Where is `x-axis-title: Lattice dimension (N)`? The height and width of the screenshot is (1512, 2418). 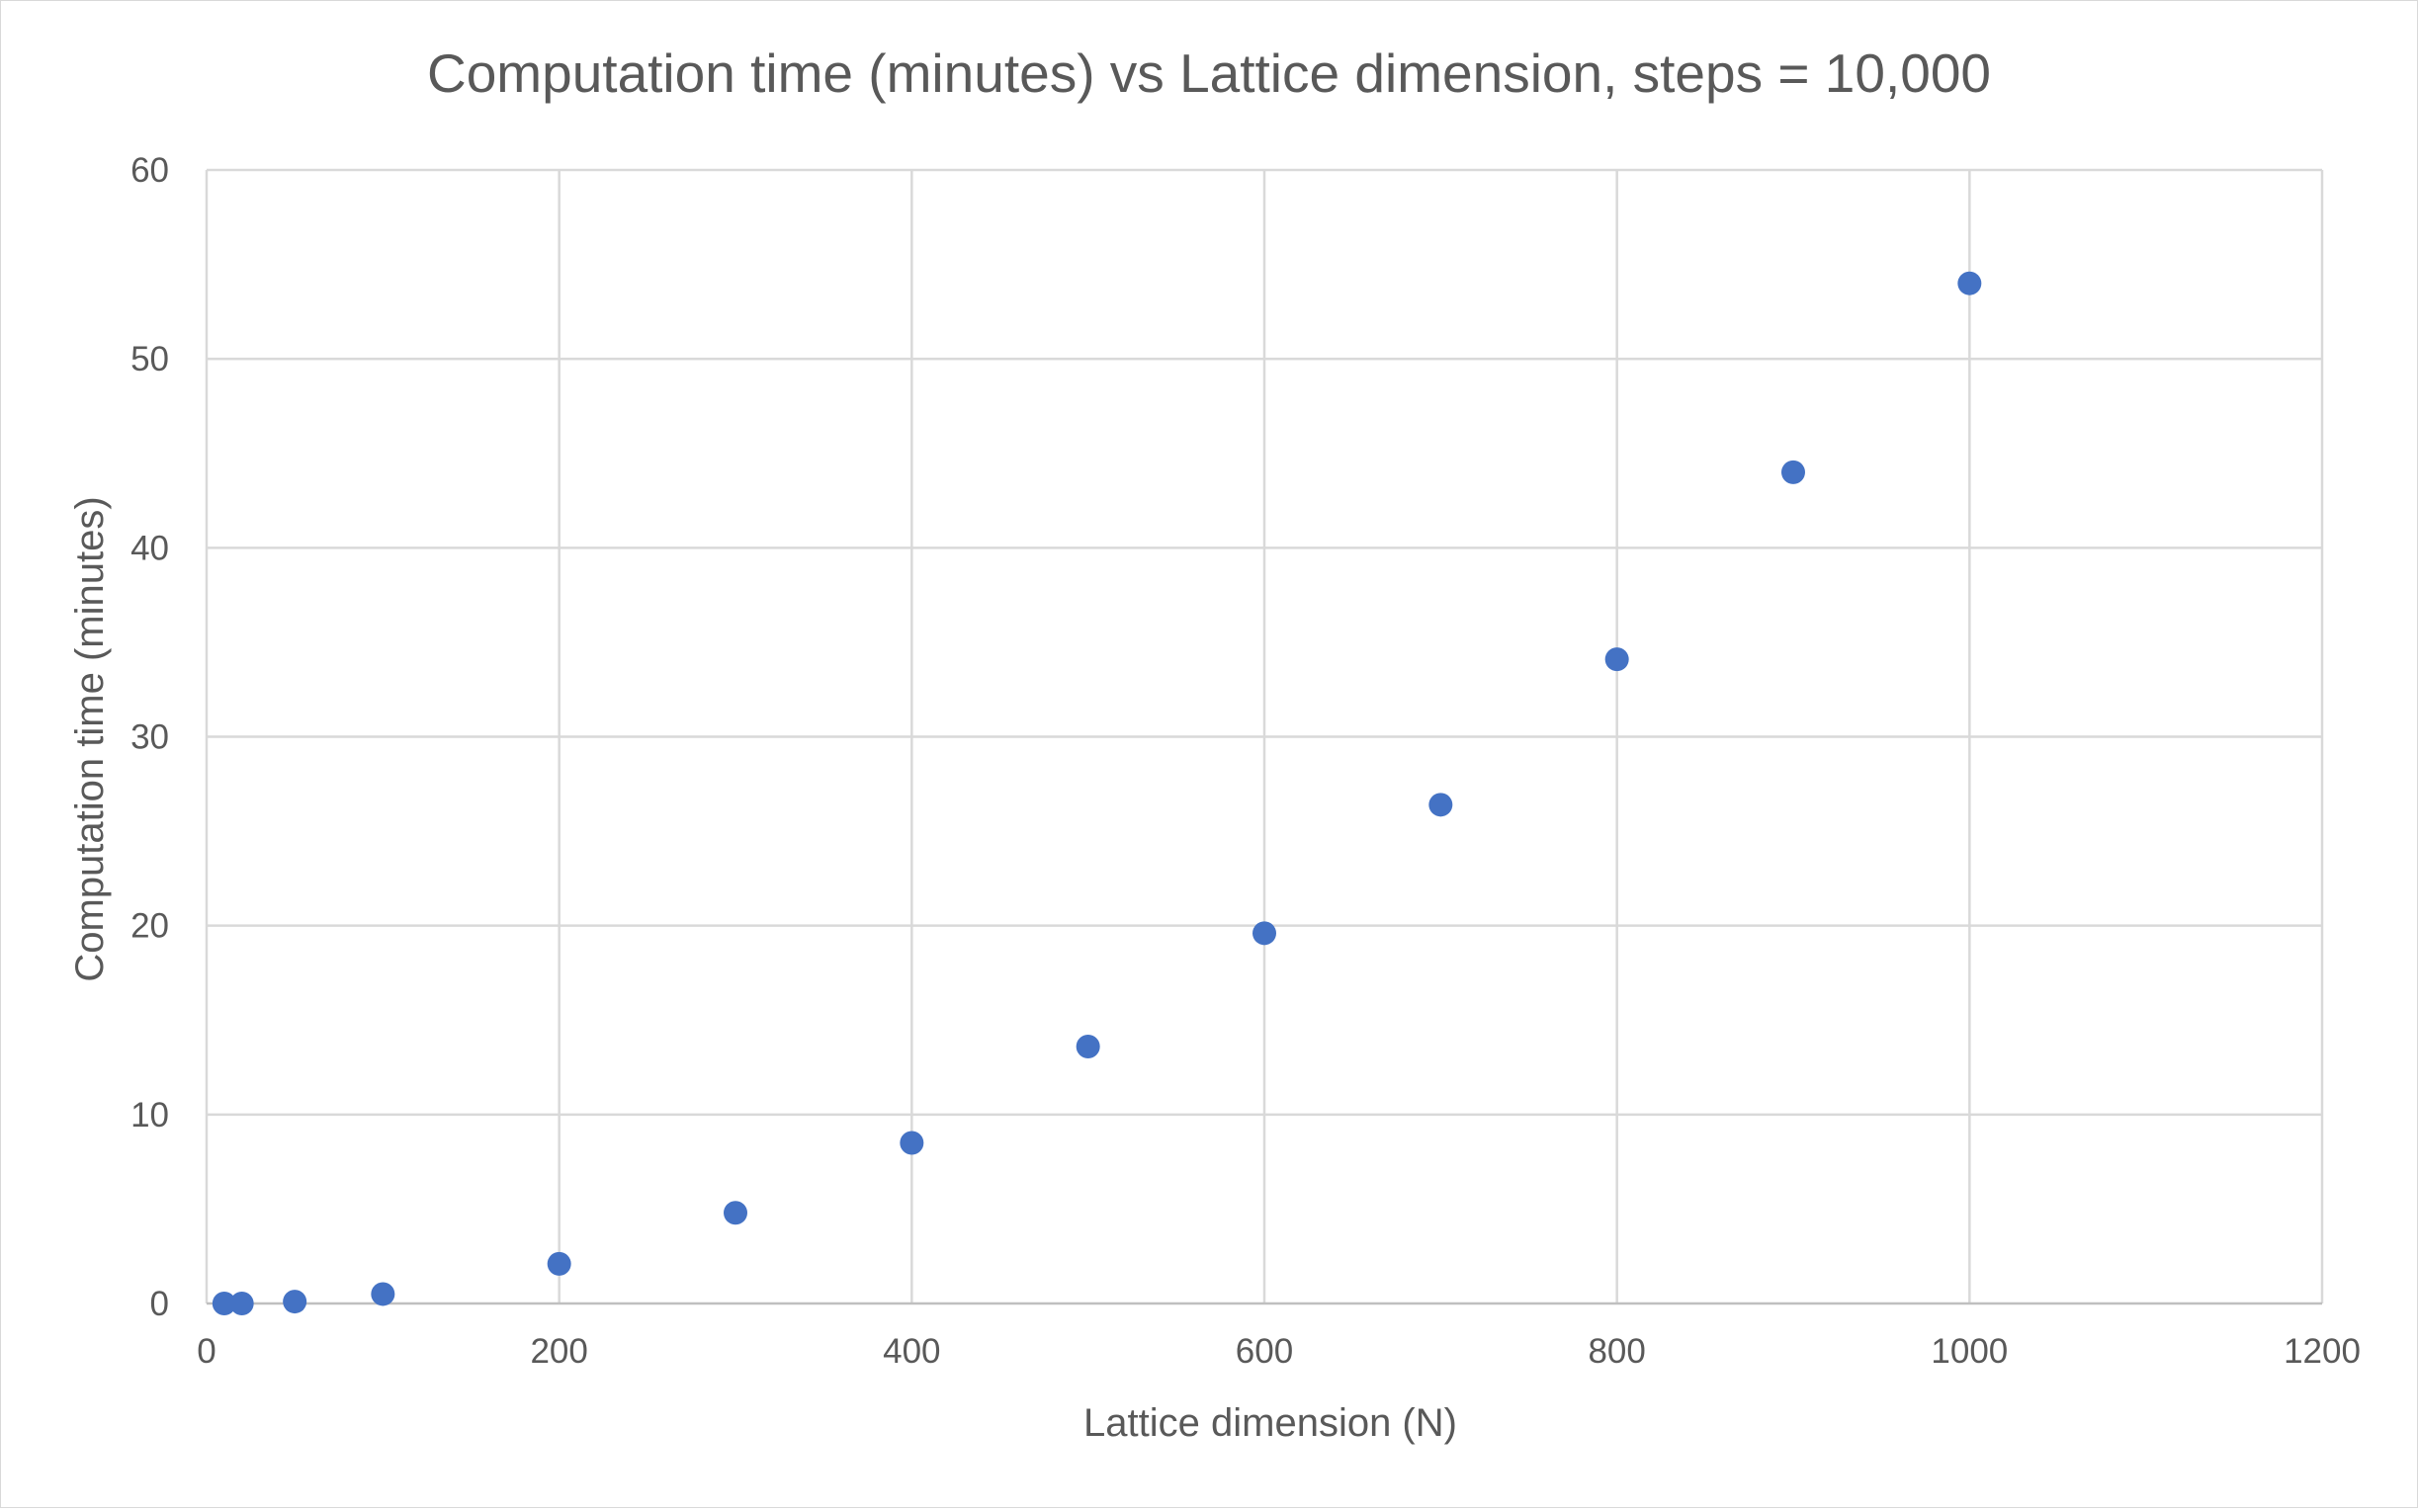 x-axis-title: Lattice dimension (N) is located at coordinates (1270, 1423).